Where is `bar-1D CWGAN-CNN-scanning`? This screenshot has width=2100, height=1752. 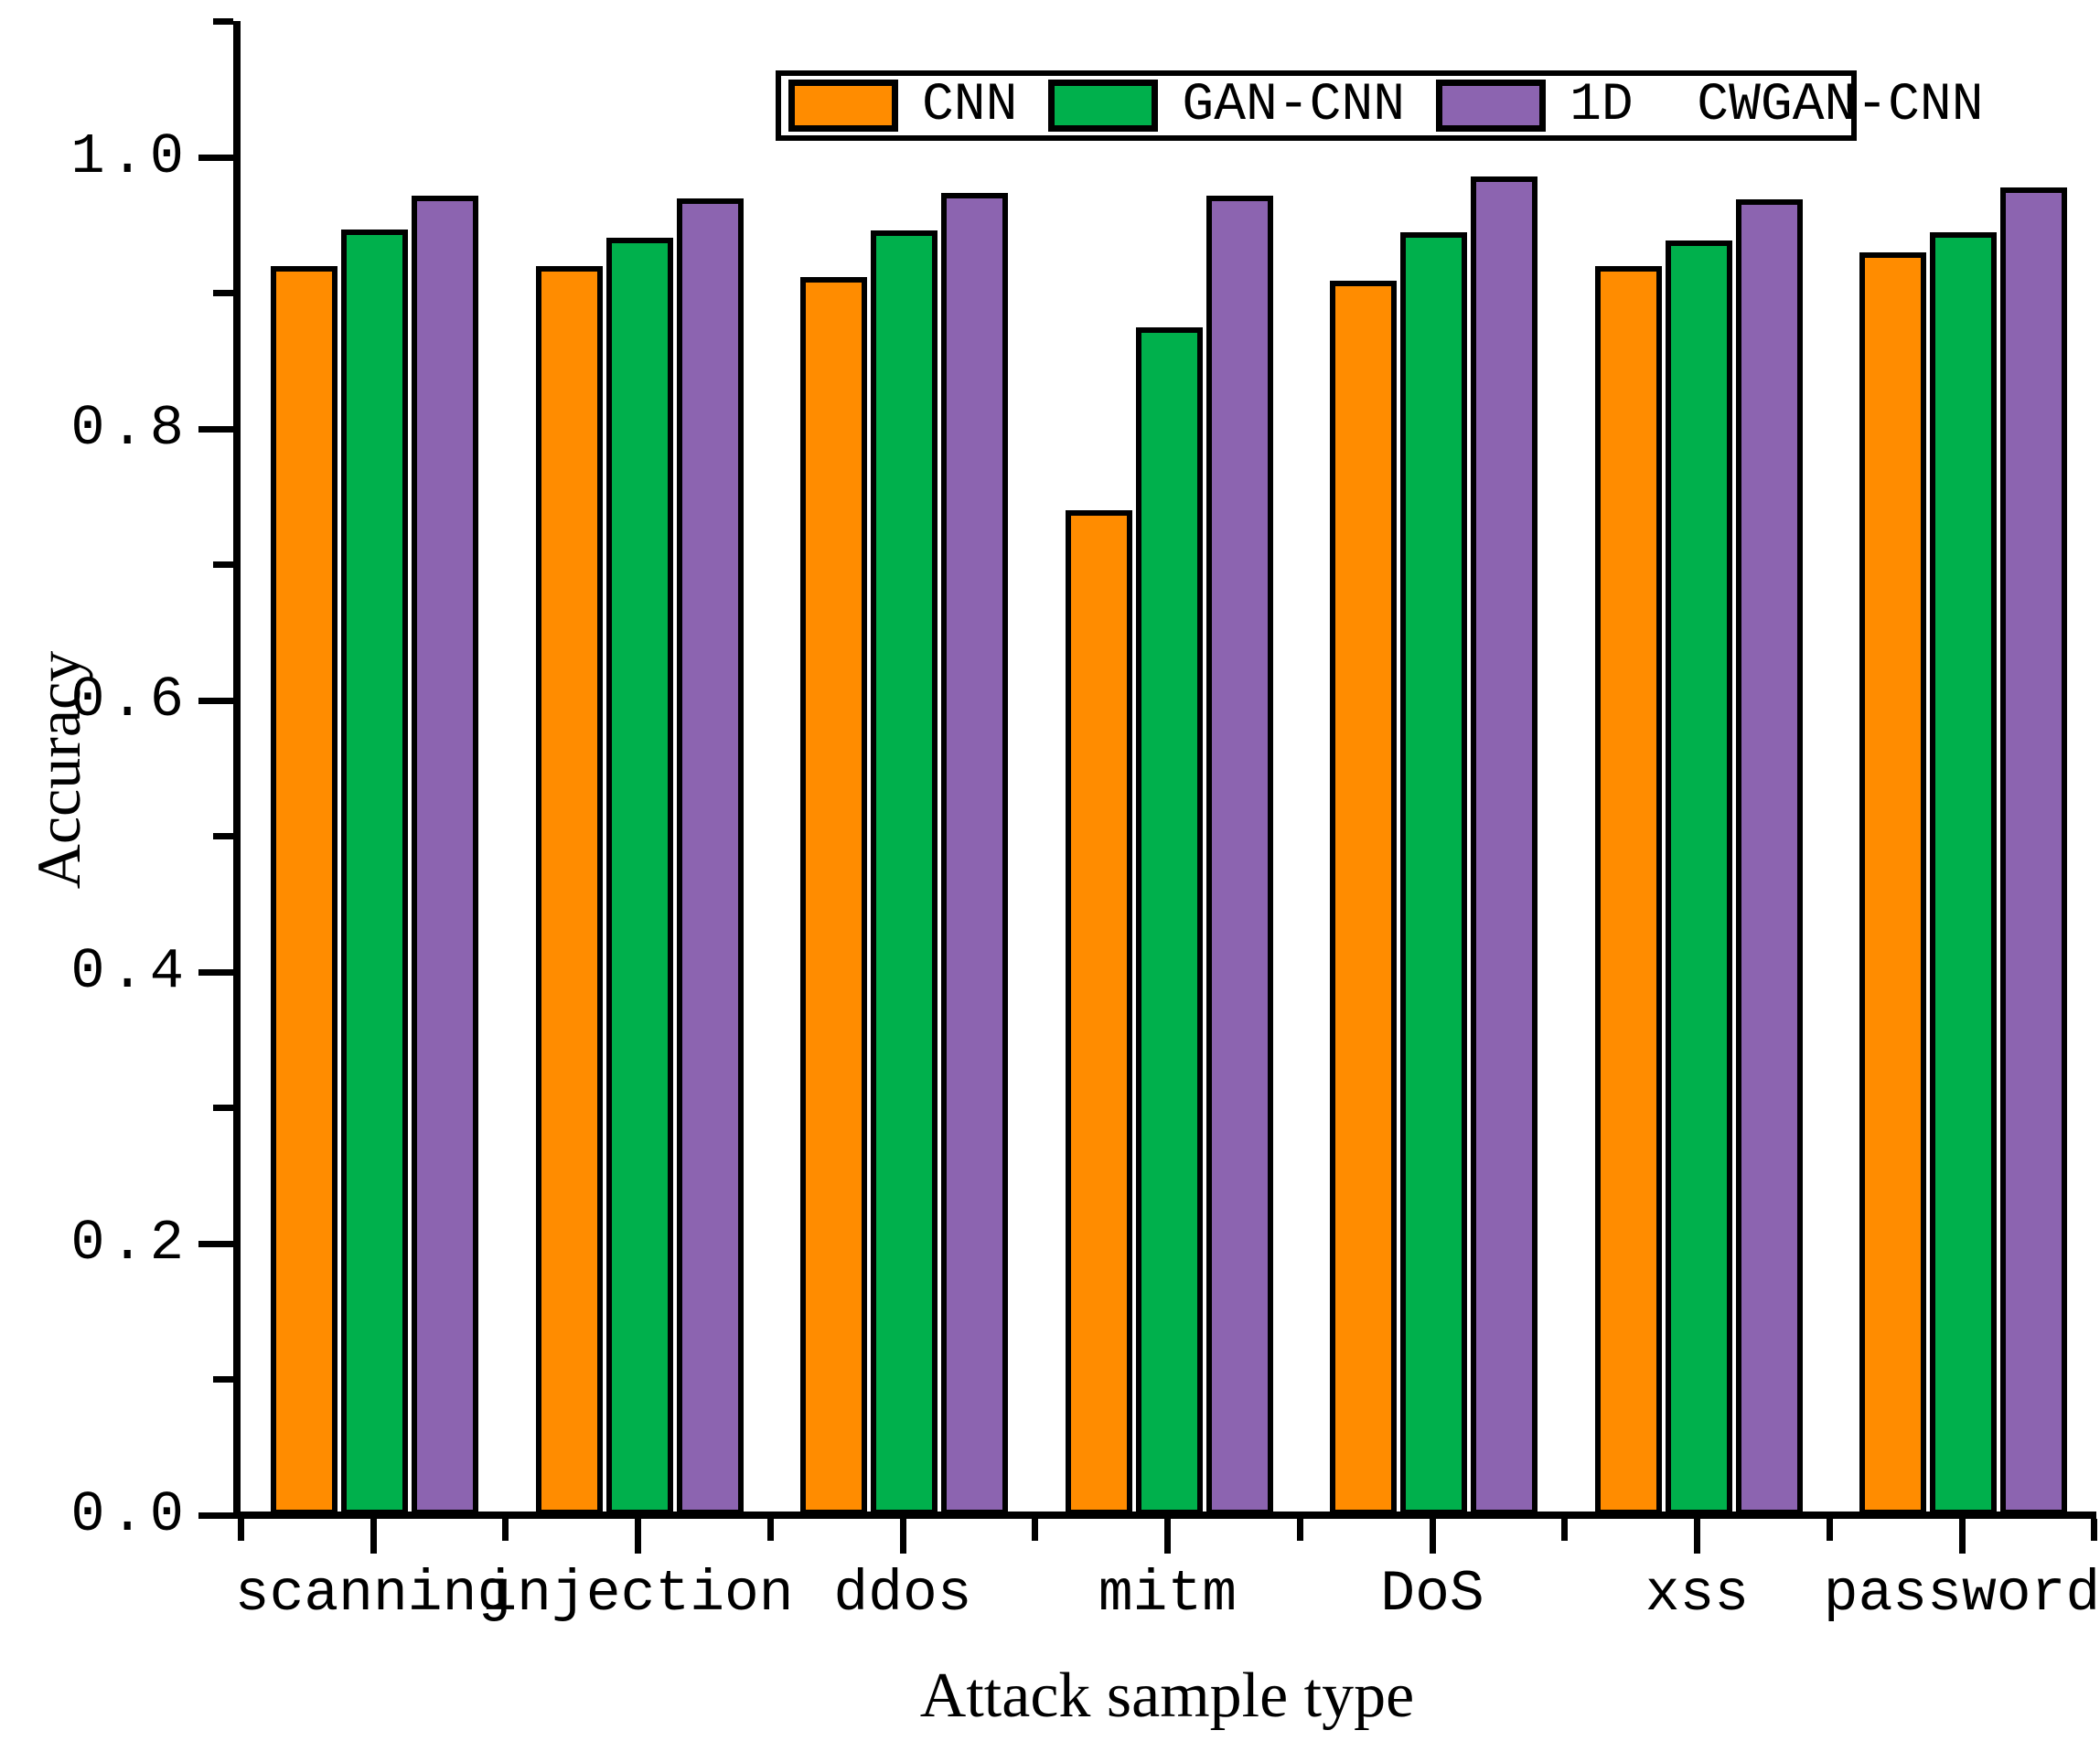
bar-1D CWGAN-CNN-scanning is located at coordinates (445, 855).